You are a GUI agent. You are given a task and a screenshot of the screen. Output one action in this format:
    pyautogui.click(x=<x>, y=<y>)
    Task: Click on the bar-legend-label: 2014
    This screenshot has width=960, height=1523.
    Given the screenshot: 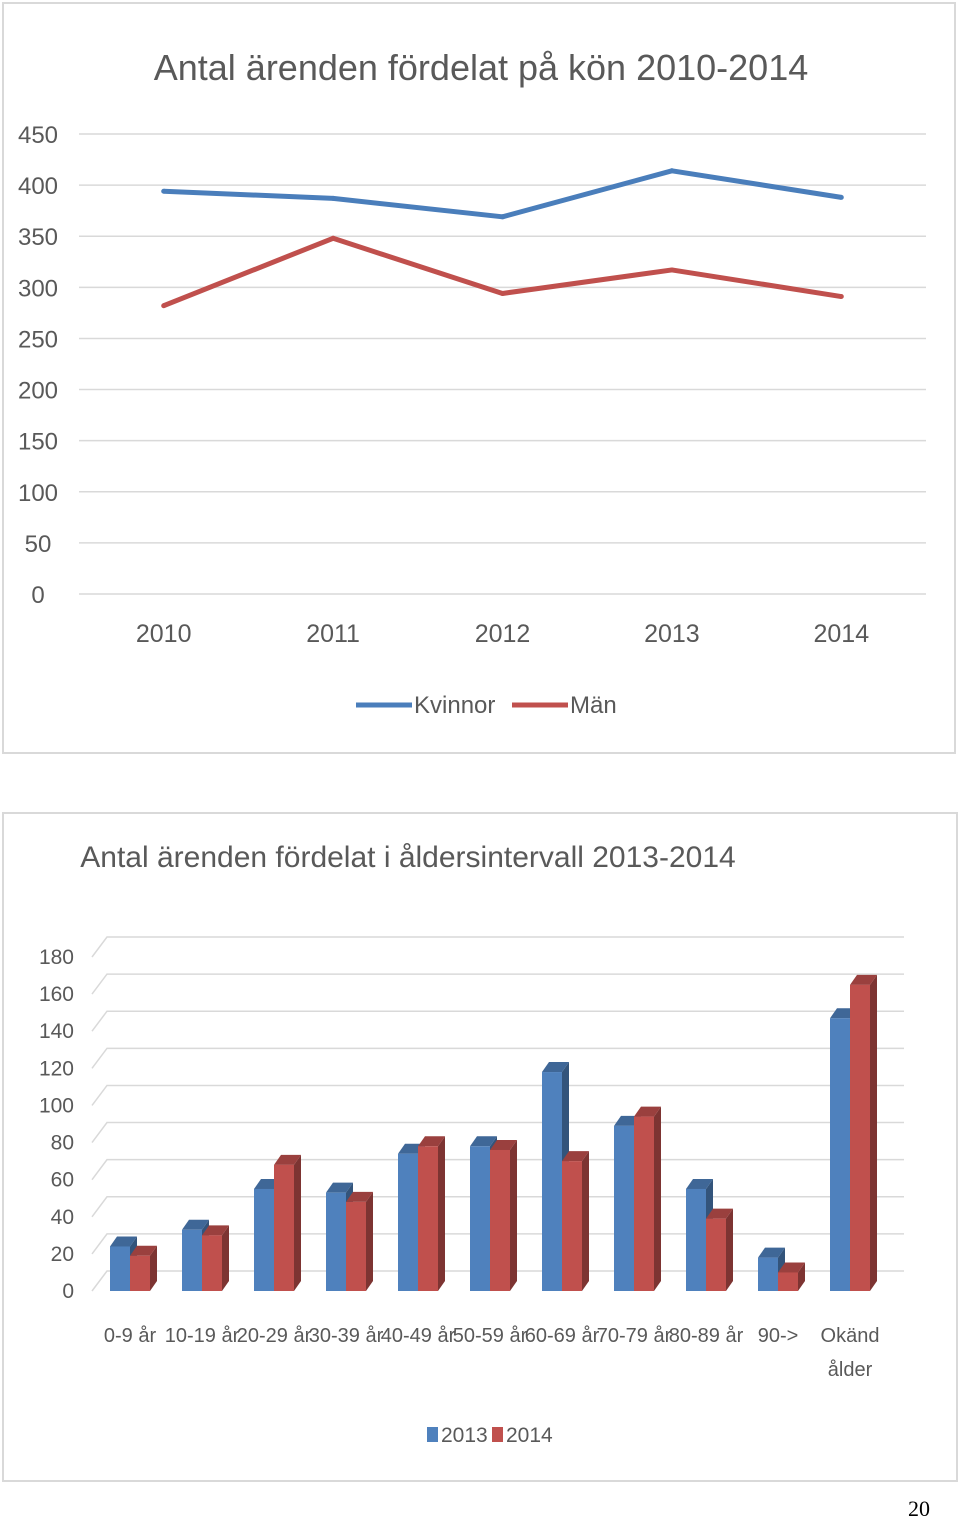 What is the action you would take?
    pyautogui.click(x=529, y=1435)
    